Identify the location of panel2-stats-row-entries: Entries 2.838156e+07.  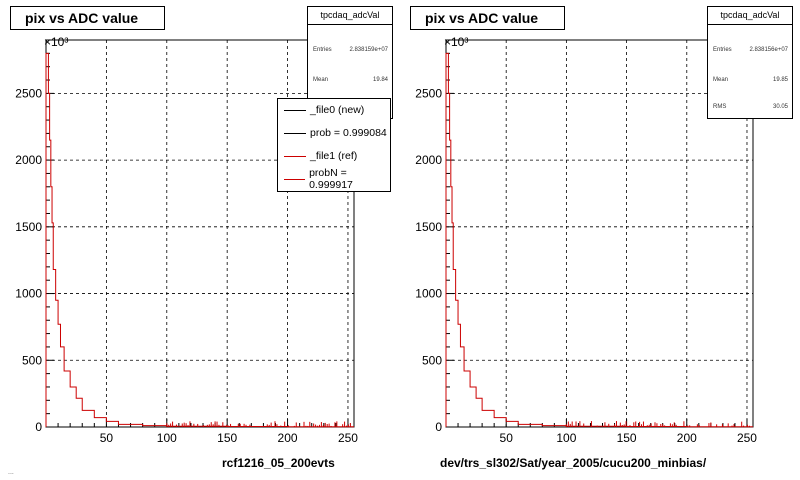
(750, 50).